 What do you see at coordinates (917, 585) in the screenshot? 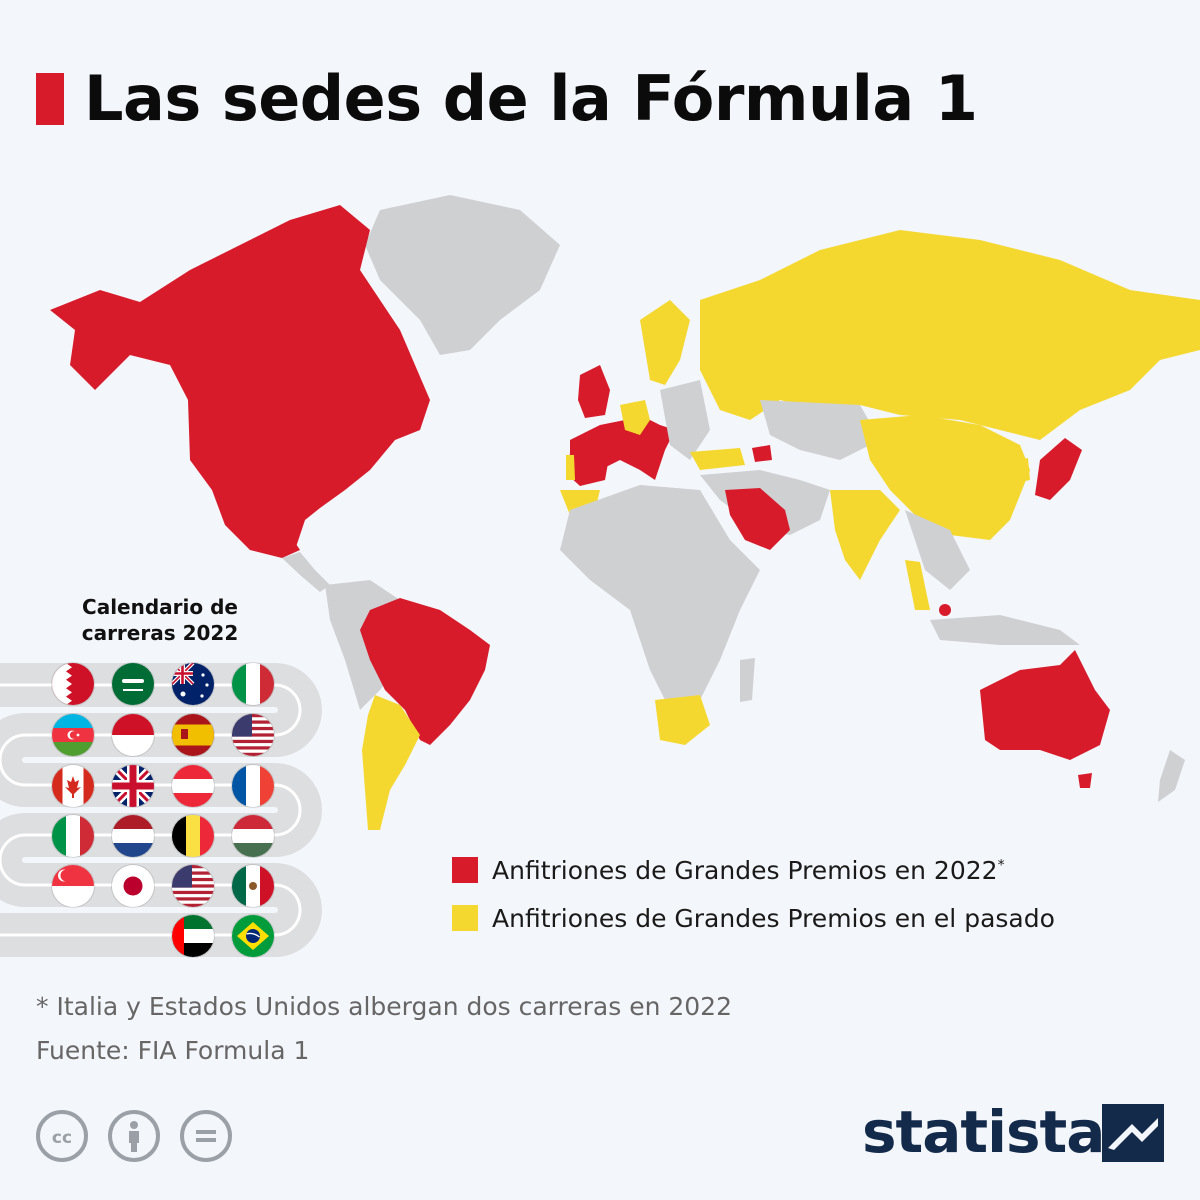
I see `malaysia` at bounding box center [917, 585].